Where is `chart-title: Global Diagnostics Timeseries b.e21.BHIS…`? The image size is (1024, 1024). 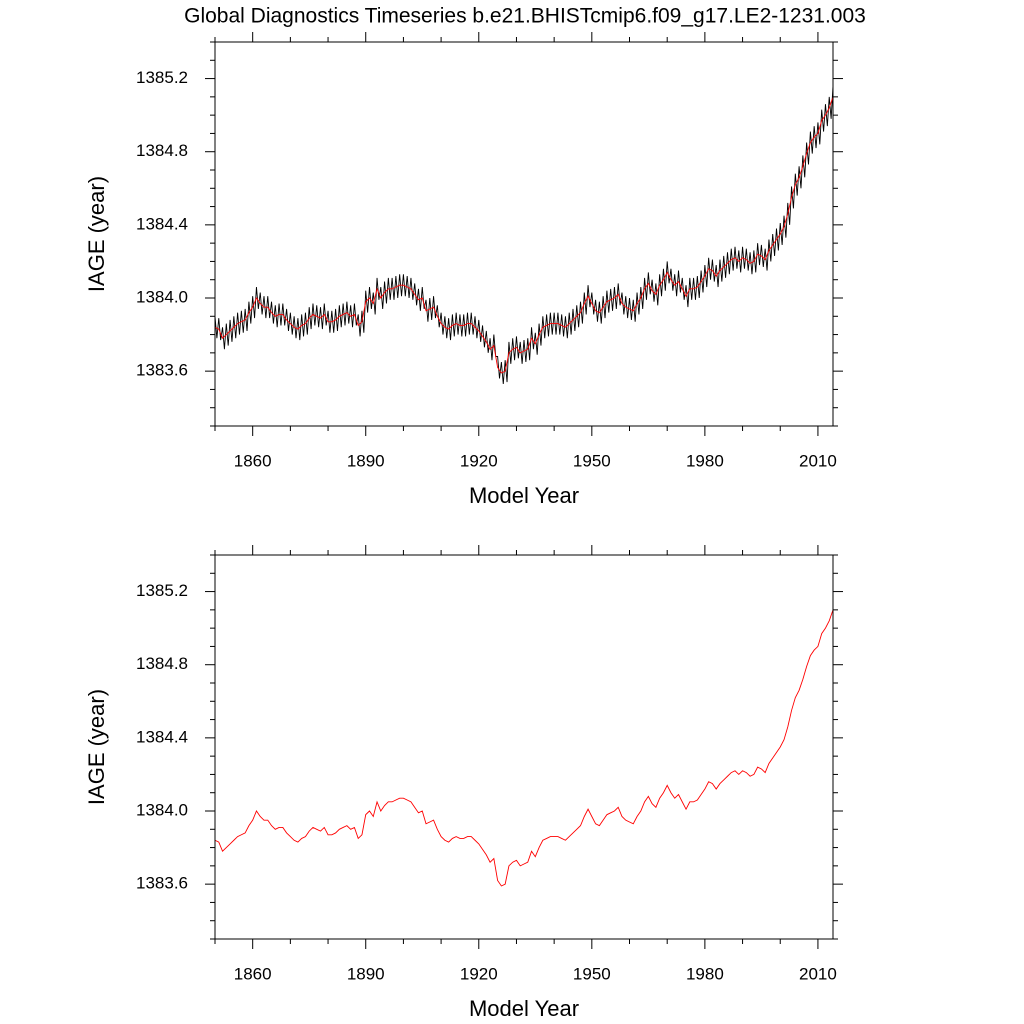 chart-title: Global Diagnostics Timeseries b.e21.BHIS… is located at coordinates (525, 16).